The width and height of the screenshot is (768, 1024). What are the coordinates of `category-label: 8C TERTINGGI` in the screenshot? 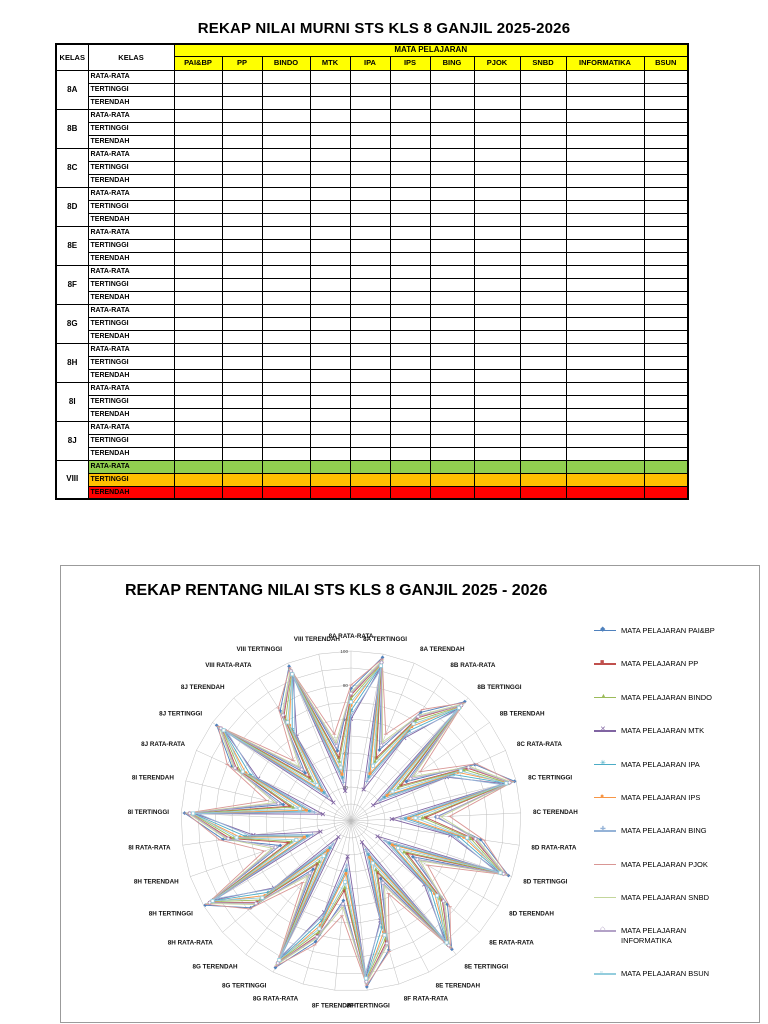 It's located at (550, 777).